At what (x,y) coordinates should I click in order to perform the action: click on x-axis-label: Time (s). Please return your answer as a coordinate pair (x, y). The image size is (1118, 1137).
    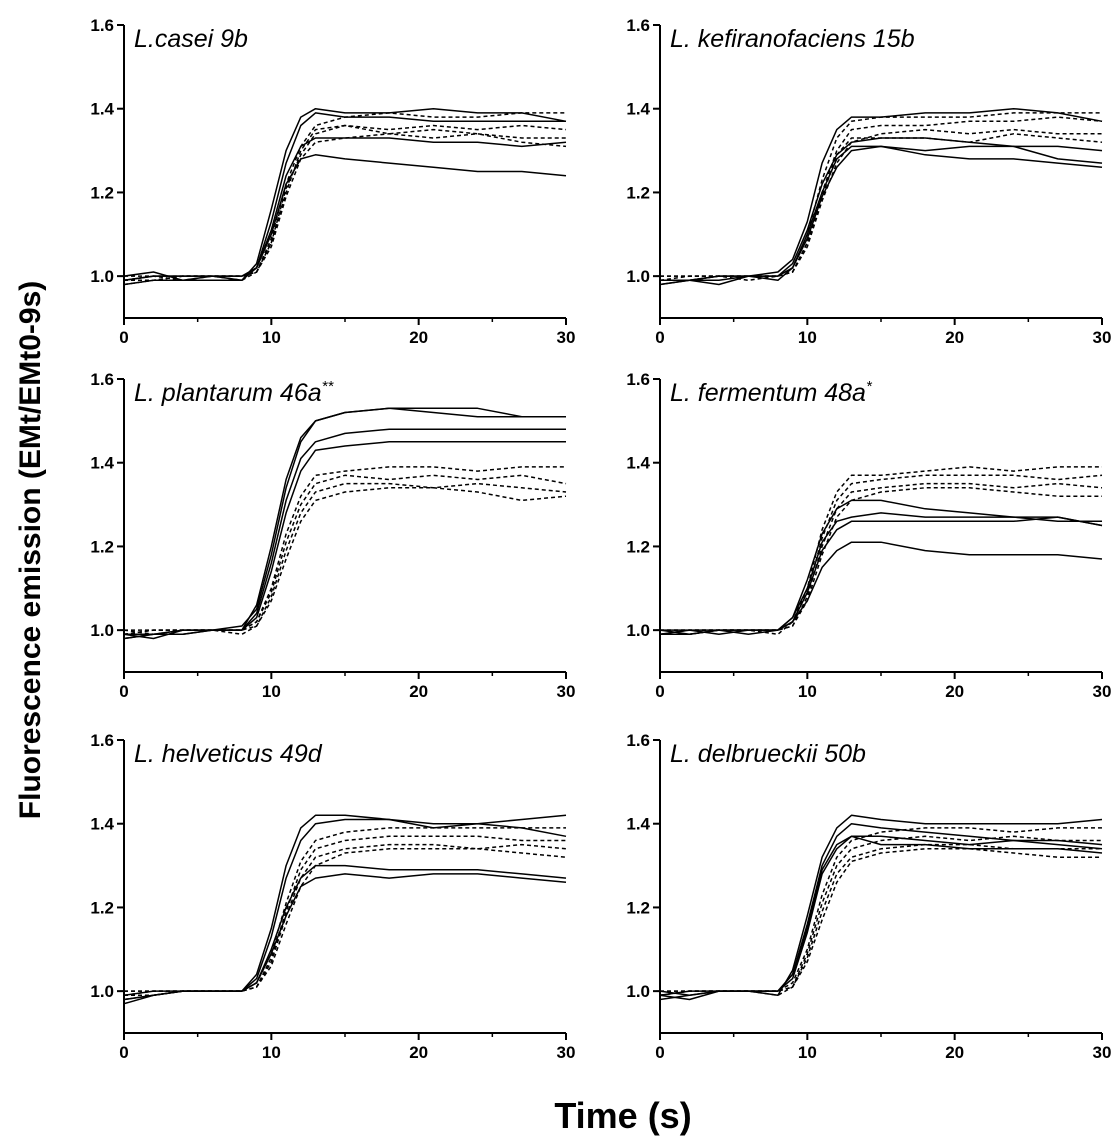
    Looking at the image, I should click on (622, 1115).